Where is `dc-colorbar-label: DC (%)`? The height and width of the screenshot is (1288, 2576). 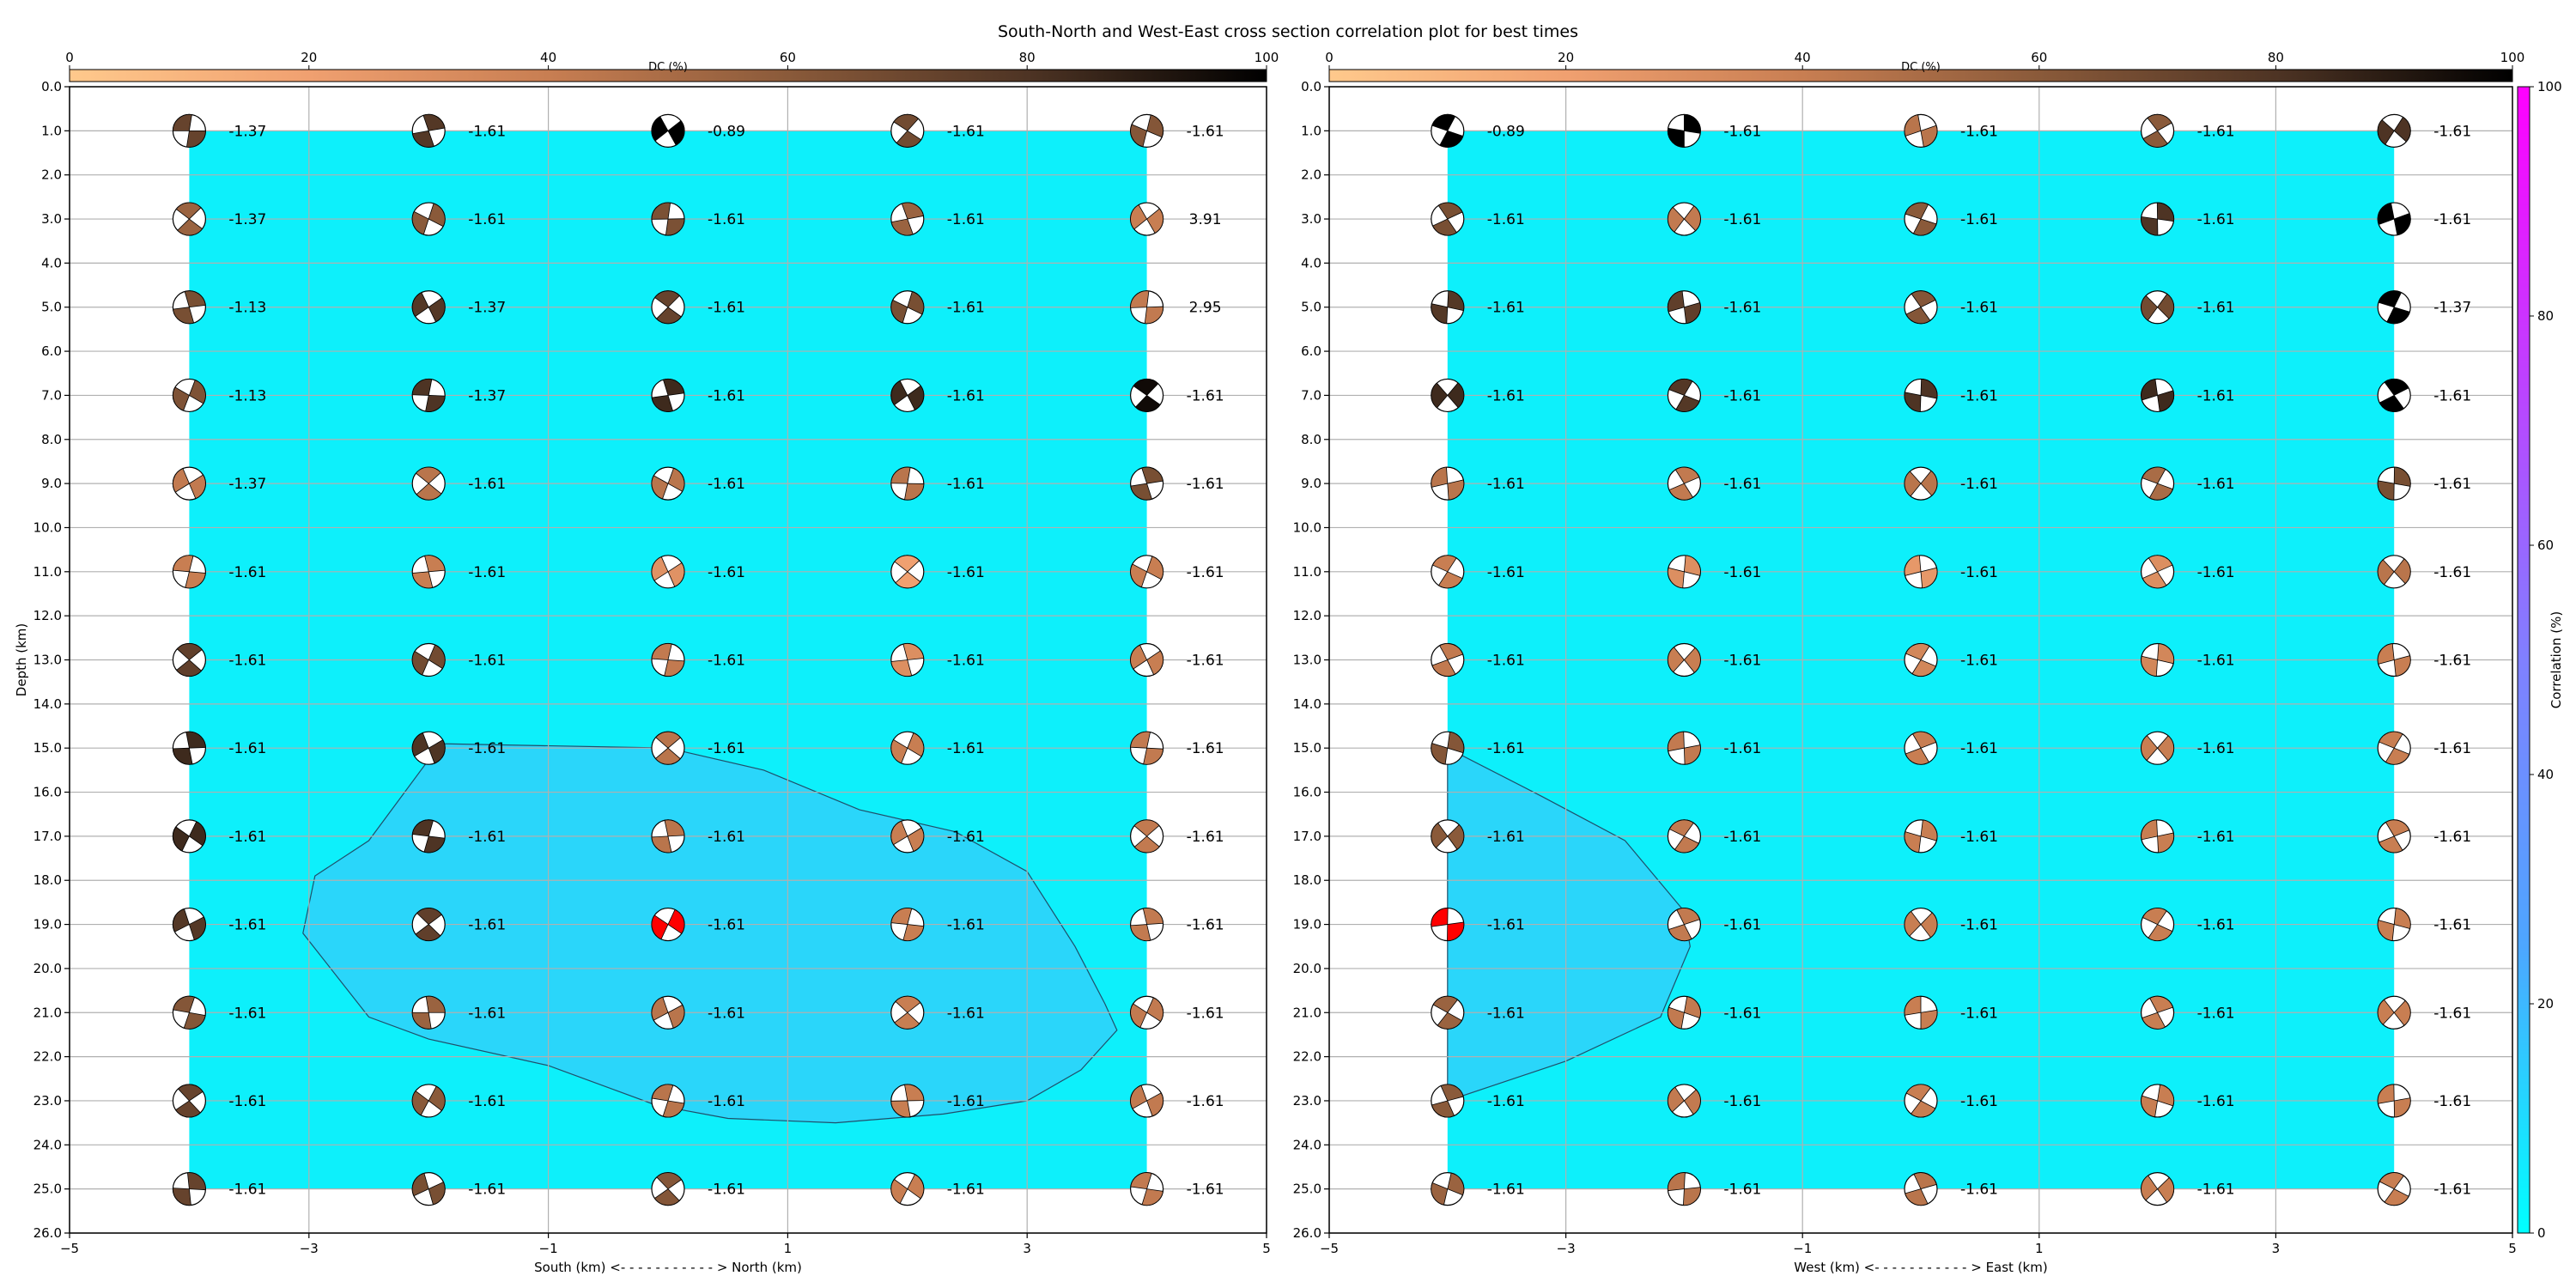
dc-colorbar-label: DC (%) is located at coordinates (1921, 67).